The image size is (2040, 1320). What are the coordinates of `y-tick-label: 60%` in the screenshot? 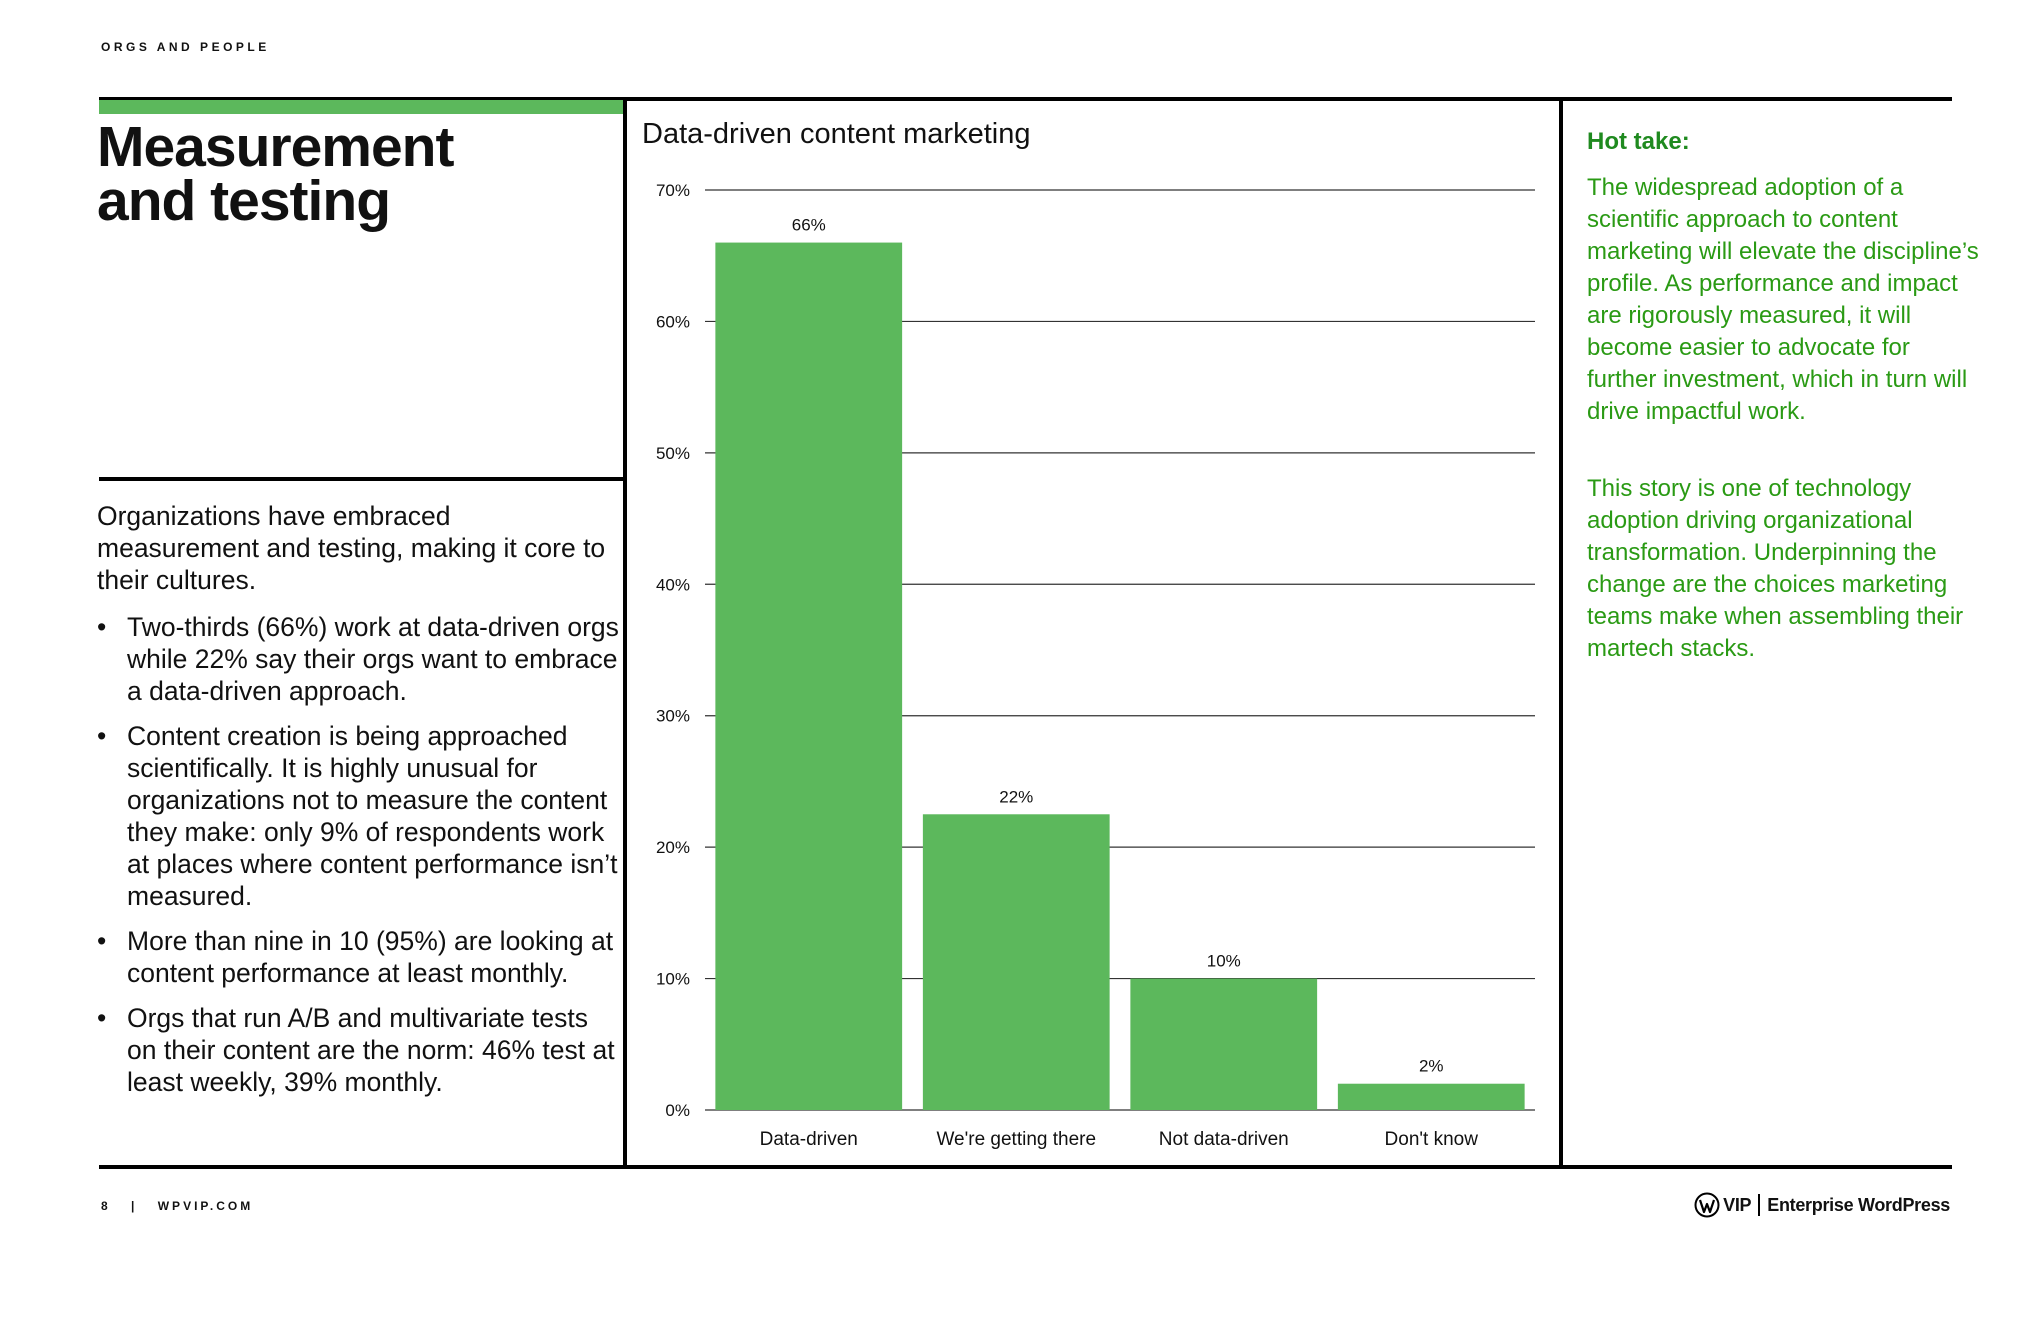 It's located at (673, 321).